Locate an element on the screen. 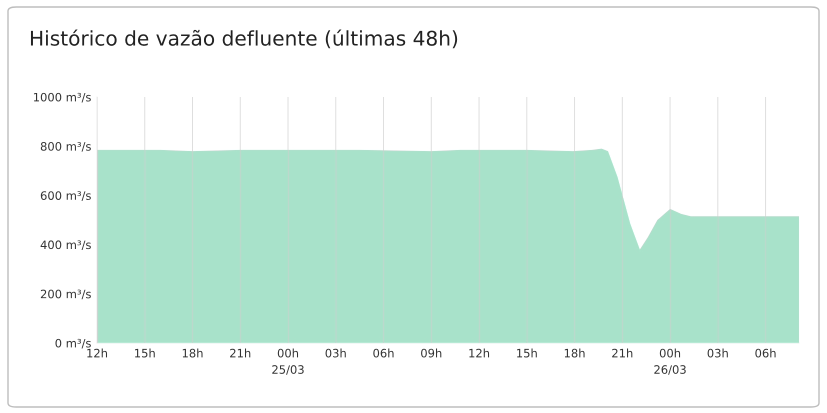 The width and height of the screenshot is (827, 413). x-tick-label: 00h 25/03 is located at coordinates (288, 361).